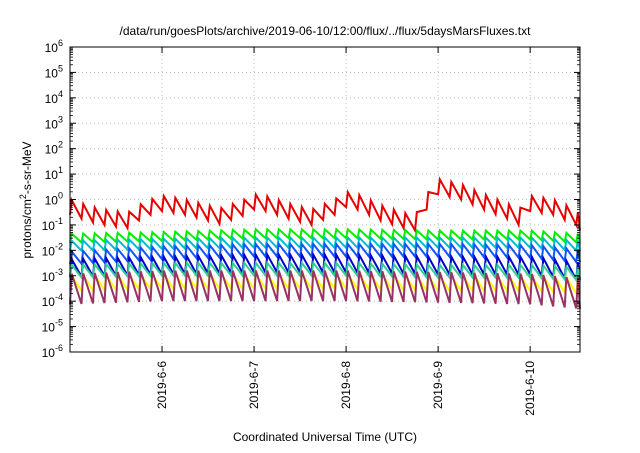  I want to click on y-axis-label: protons/cm2-s-sr-MeV, so click(26, 199).